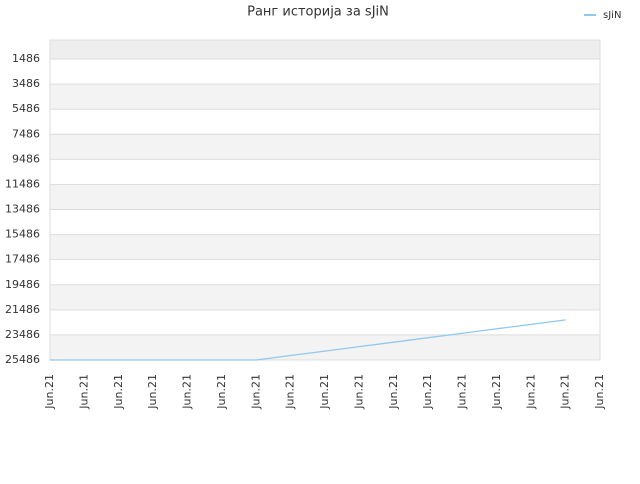 The width and height of the screenshot is (640, 484). Describe the element at coordinates (22, 259) in the screenshot. I see `y-tick-label: 17486` at that location.